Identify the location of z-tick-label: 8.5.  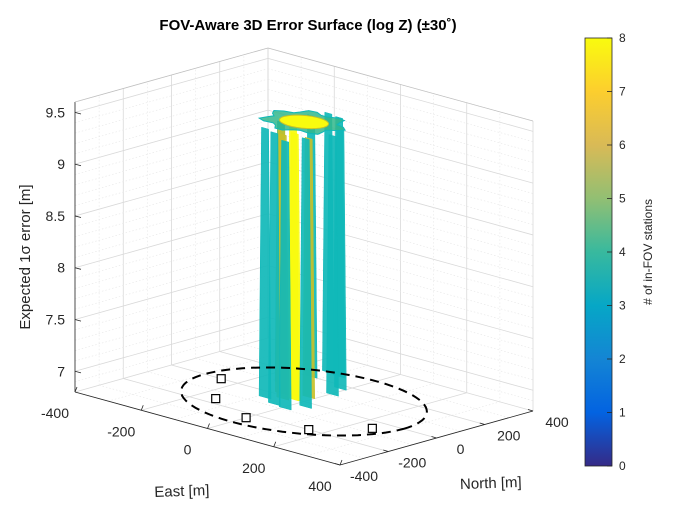
(56, 216).